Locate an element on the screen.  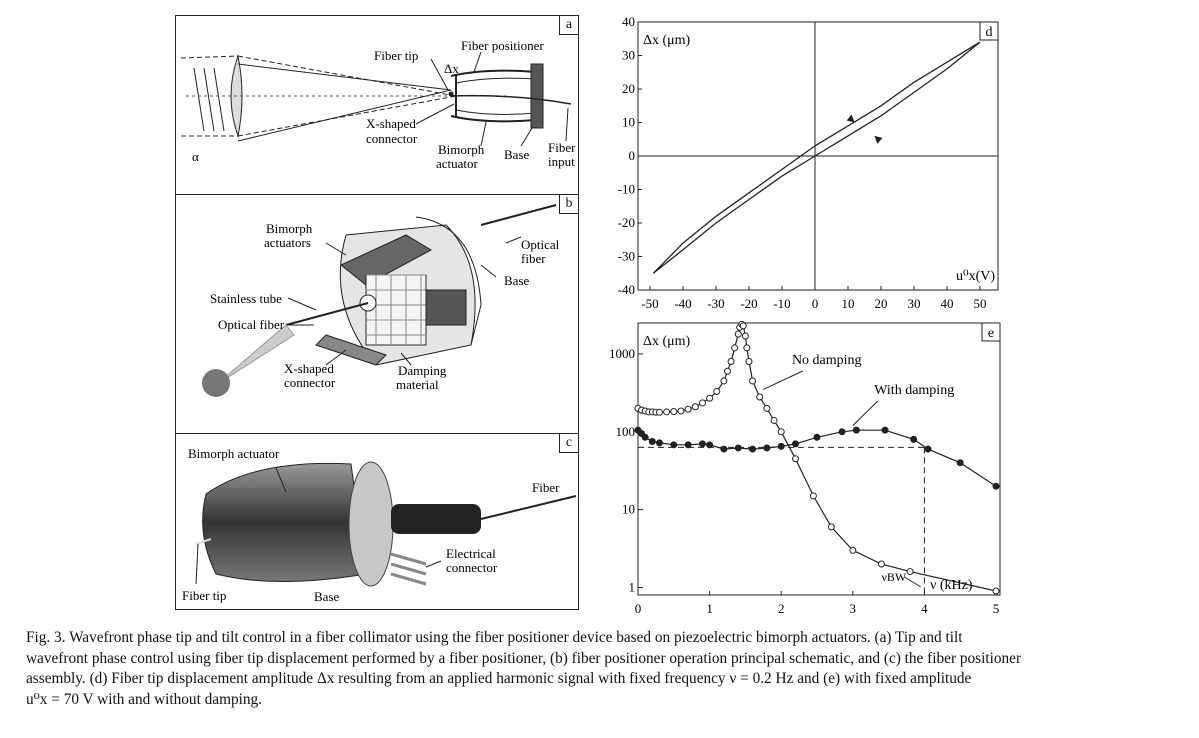
annotation-no-damping: No damping is located at coordinates (827, 360).